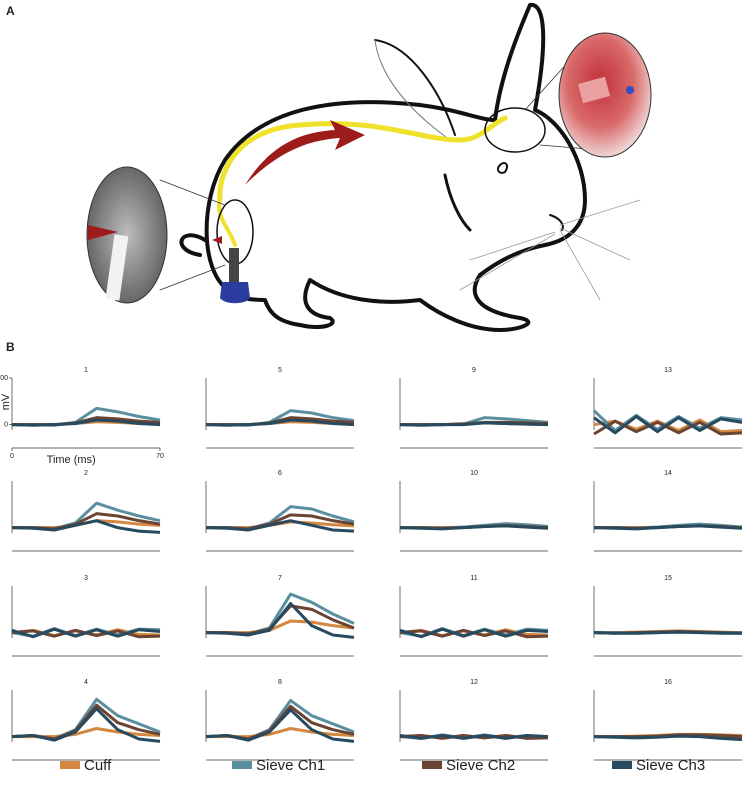  What do you see at coordinates (6, 401) in the screenshot?
I see `y-axis-label: mV` at bounding box center [6, 401].